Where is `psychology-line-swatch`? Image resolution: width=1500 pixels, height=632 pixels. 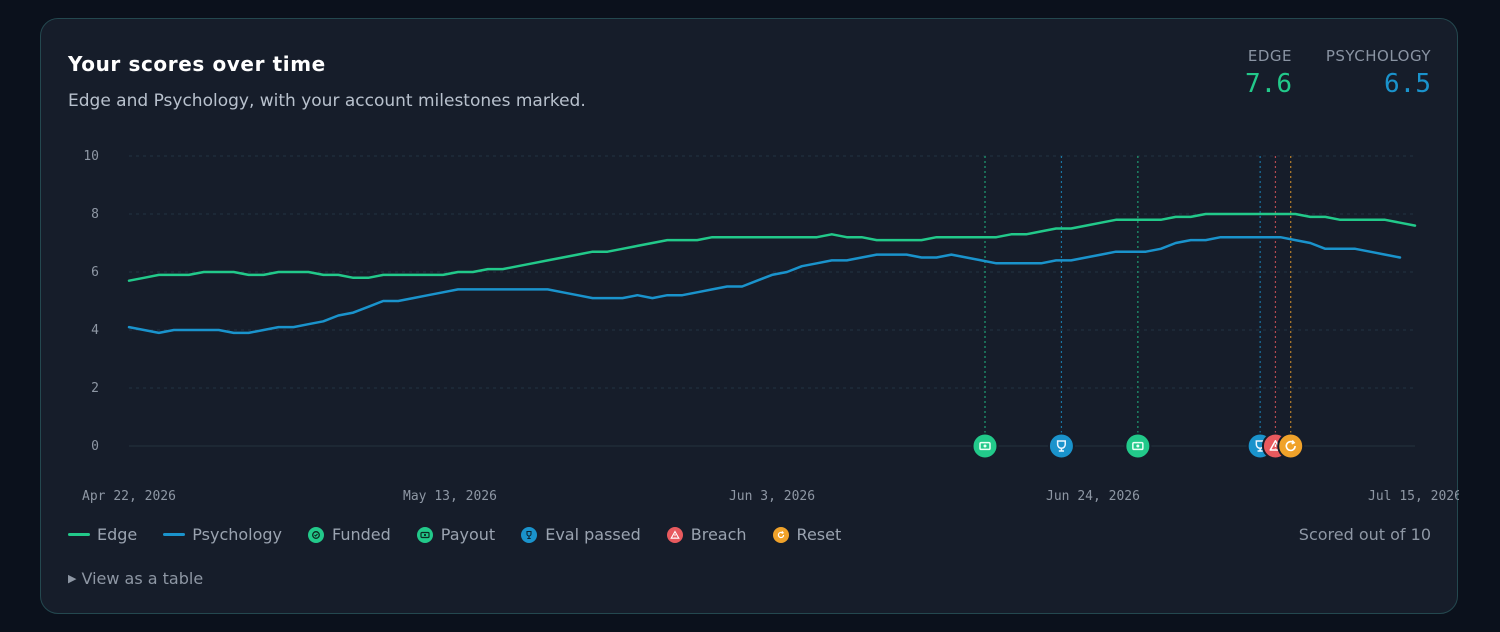
psychology-line-swatch is located at coordinates (174, 534).